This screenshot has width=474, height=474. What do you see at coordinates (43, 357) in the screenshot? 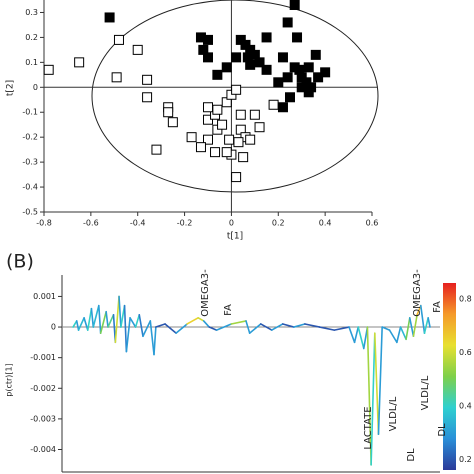
I see `y-tick-label: -0.001` at bounding box center [43, 357].